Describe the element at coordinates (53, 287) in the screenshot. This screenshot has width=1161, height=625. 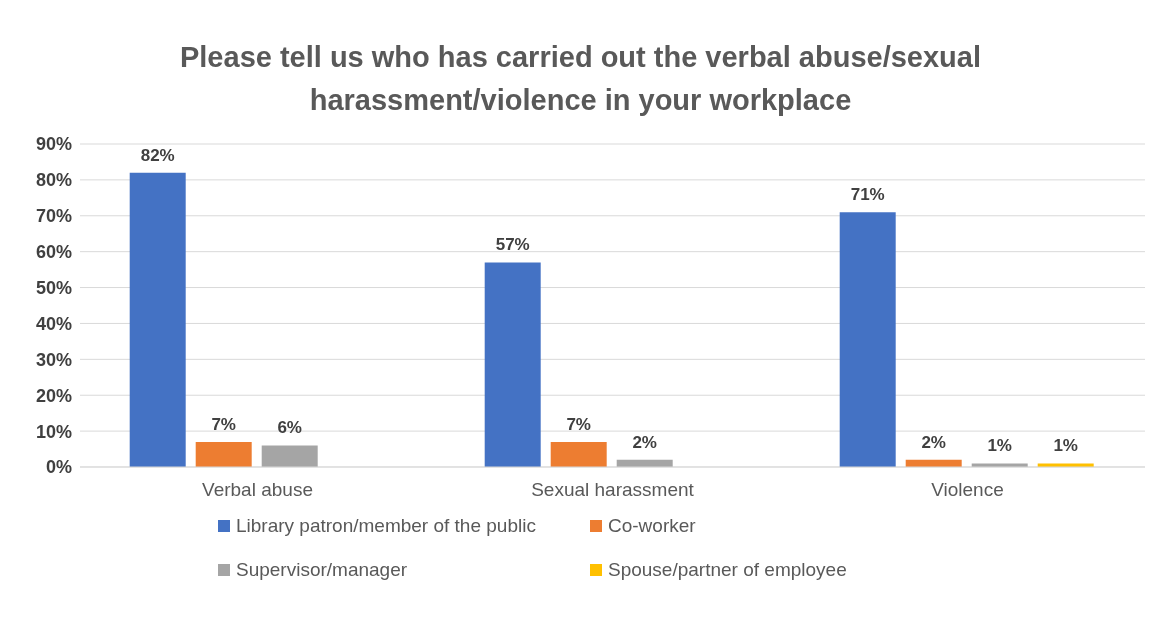
I see `y-tick-label: 50%` at that location.